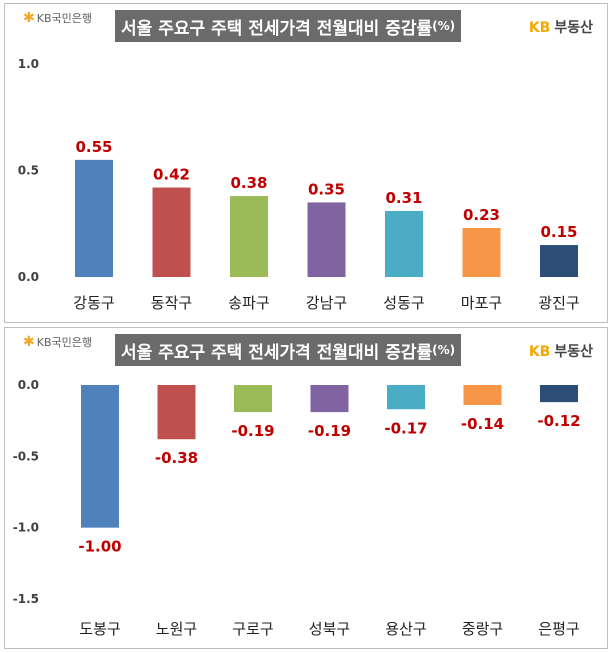 This screenshot has width=612, height=653. What do you see at coordinates (405, 629) in the screenshot?
I see `x-category-label: 용산구` at bounding box center [405, 629].